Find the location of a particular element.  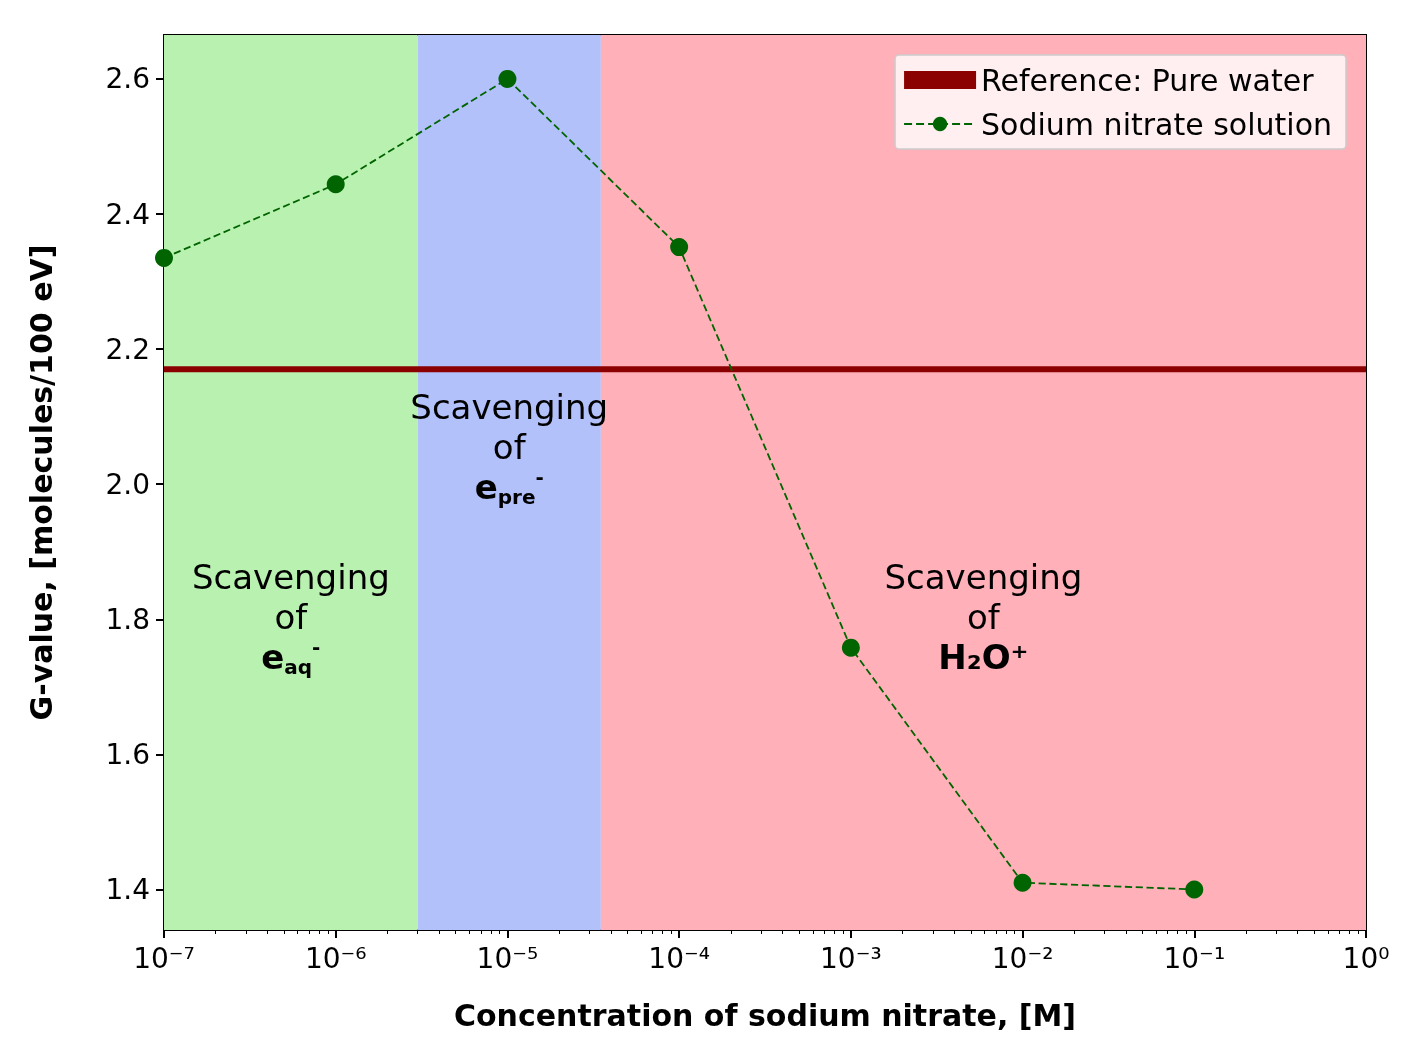

x-tick-label: 10⁰ is located at coordinates (1366, 958).